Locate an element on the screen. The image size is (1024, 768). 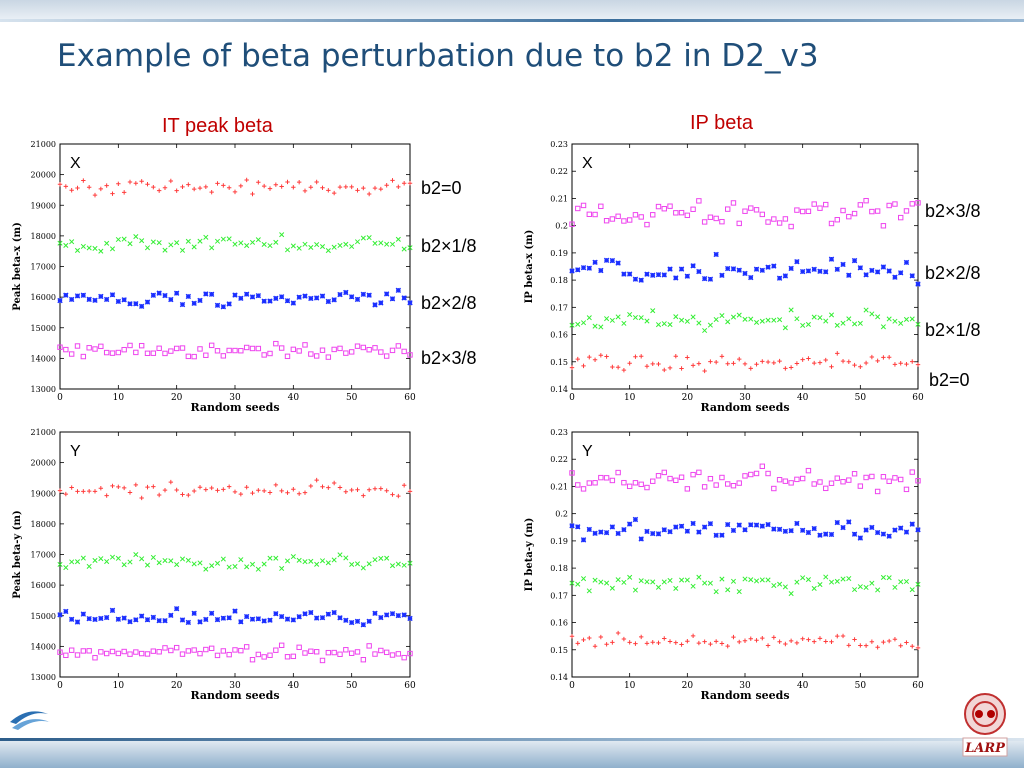
x-tick-label: 30 is located at coordinates (235, 398).